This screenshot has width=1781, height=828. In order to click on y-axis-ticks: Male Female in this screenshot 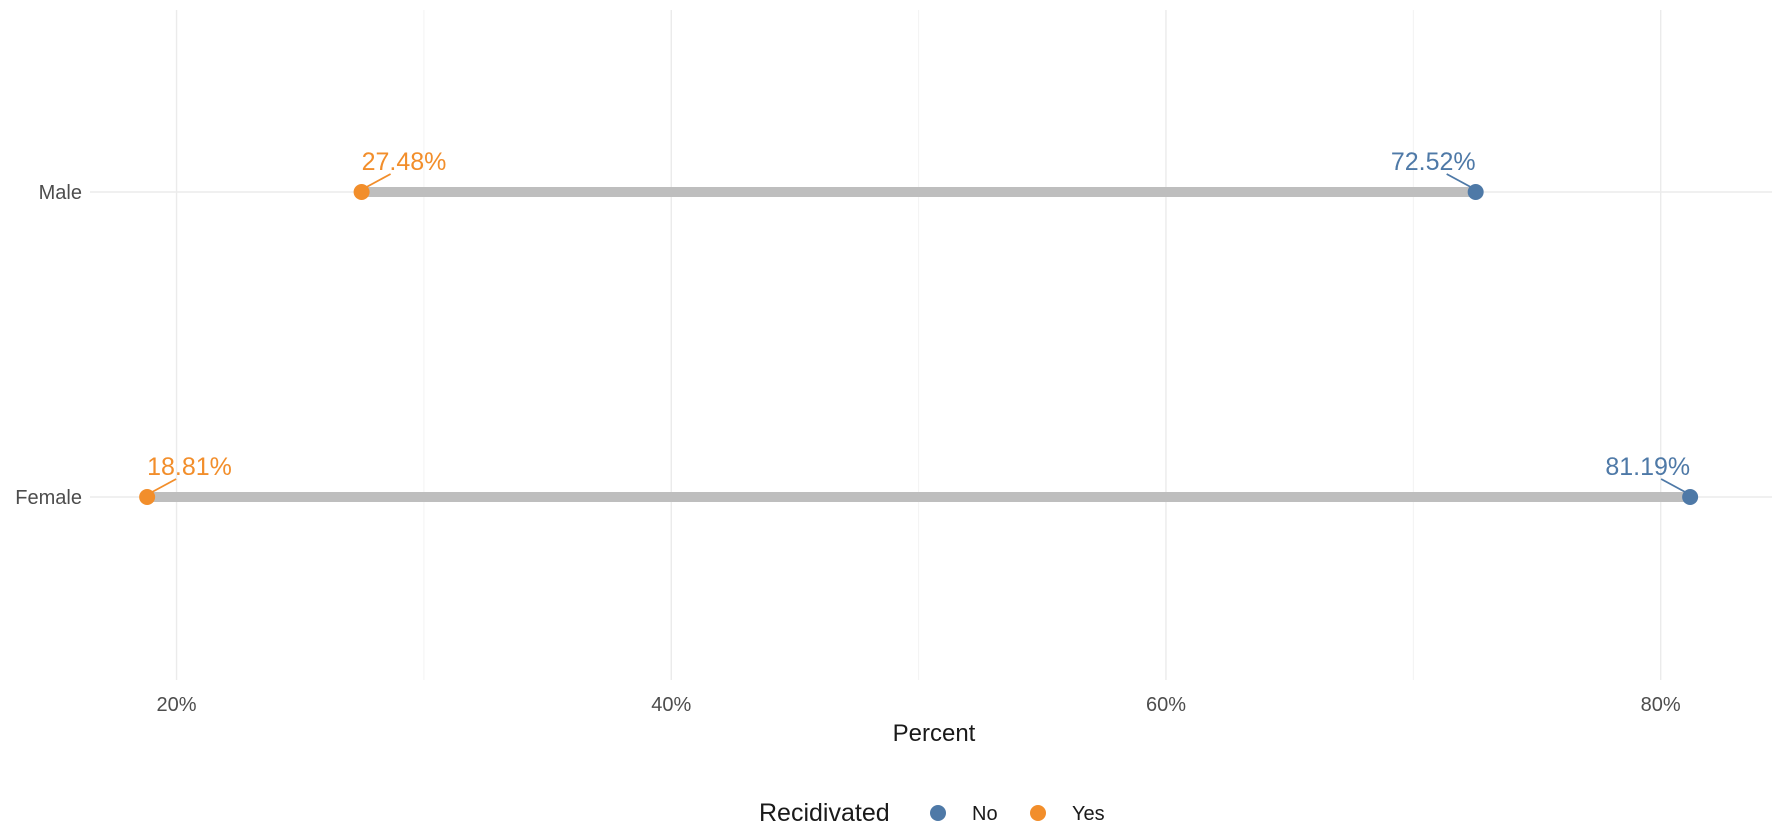, I will do `click(48, 345)`.